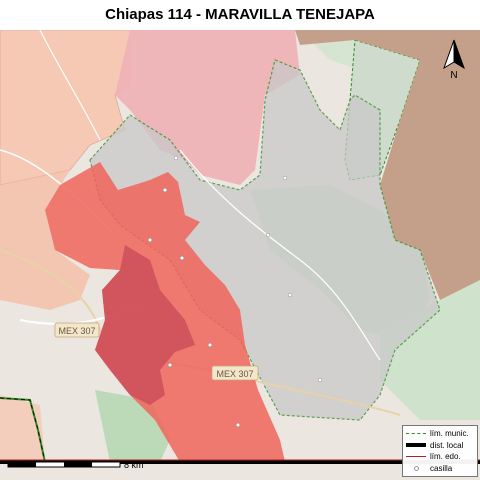  I want to click on road, so click(70, 85).